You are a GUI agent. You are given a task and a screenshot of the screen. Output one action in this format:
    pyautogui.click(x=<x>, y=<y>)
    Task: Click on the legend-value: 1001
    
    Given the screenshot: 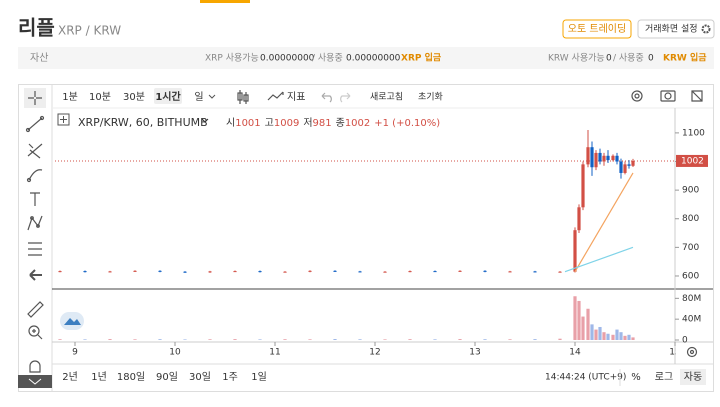 What is the action you would take?
    pyautogui.click(x=247, y=123)
    